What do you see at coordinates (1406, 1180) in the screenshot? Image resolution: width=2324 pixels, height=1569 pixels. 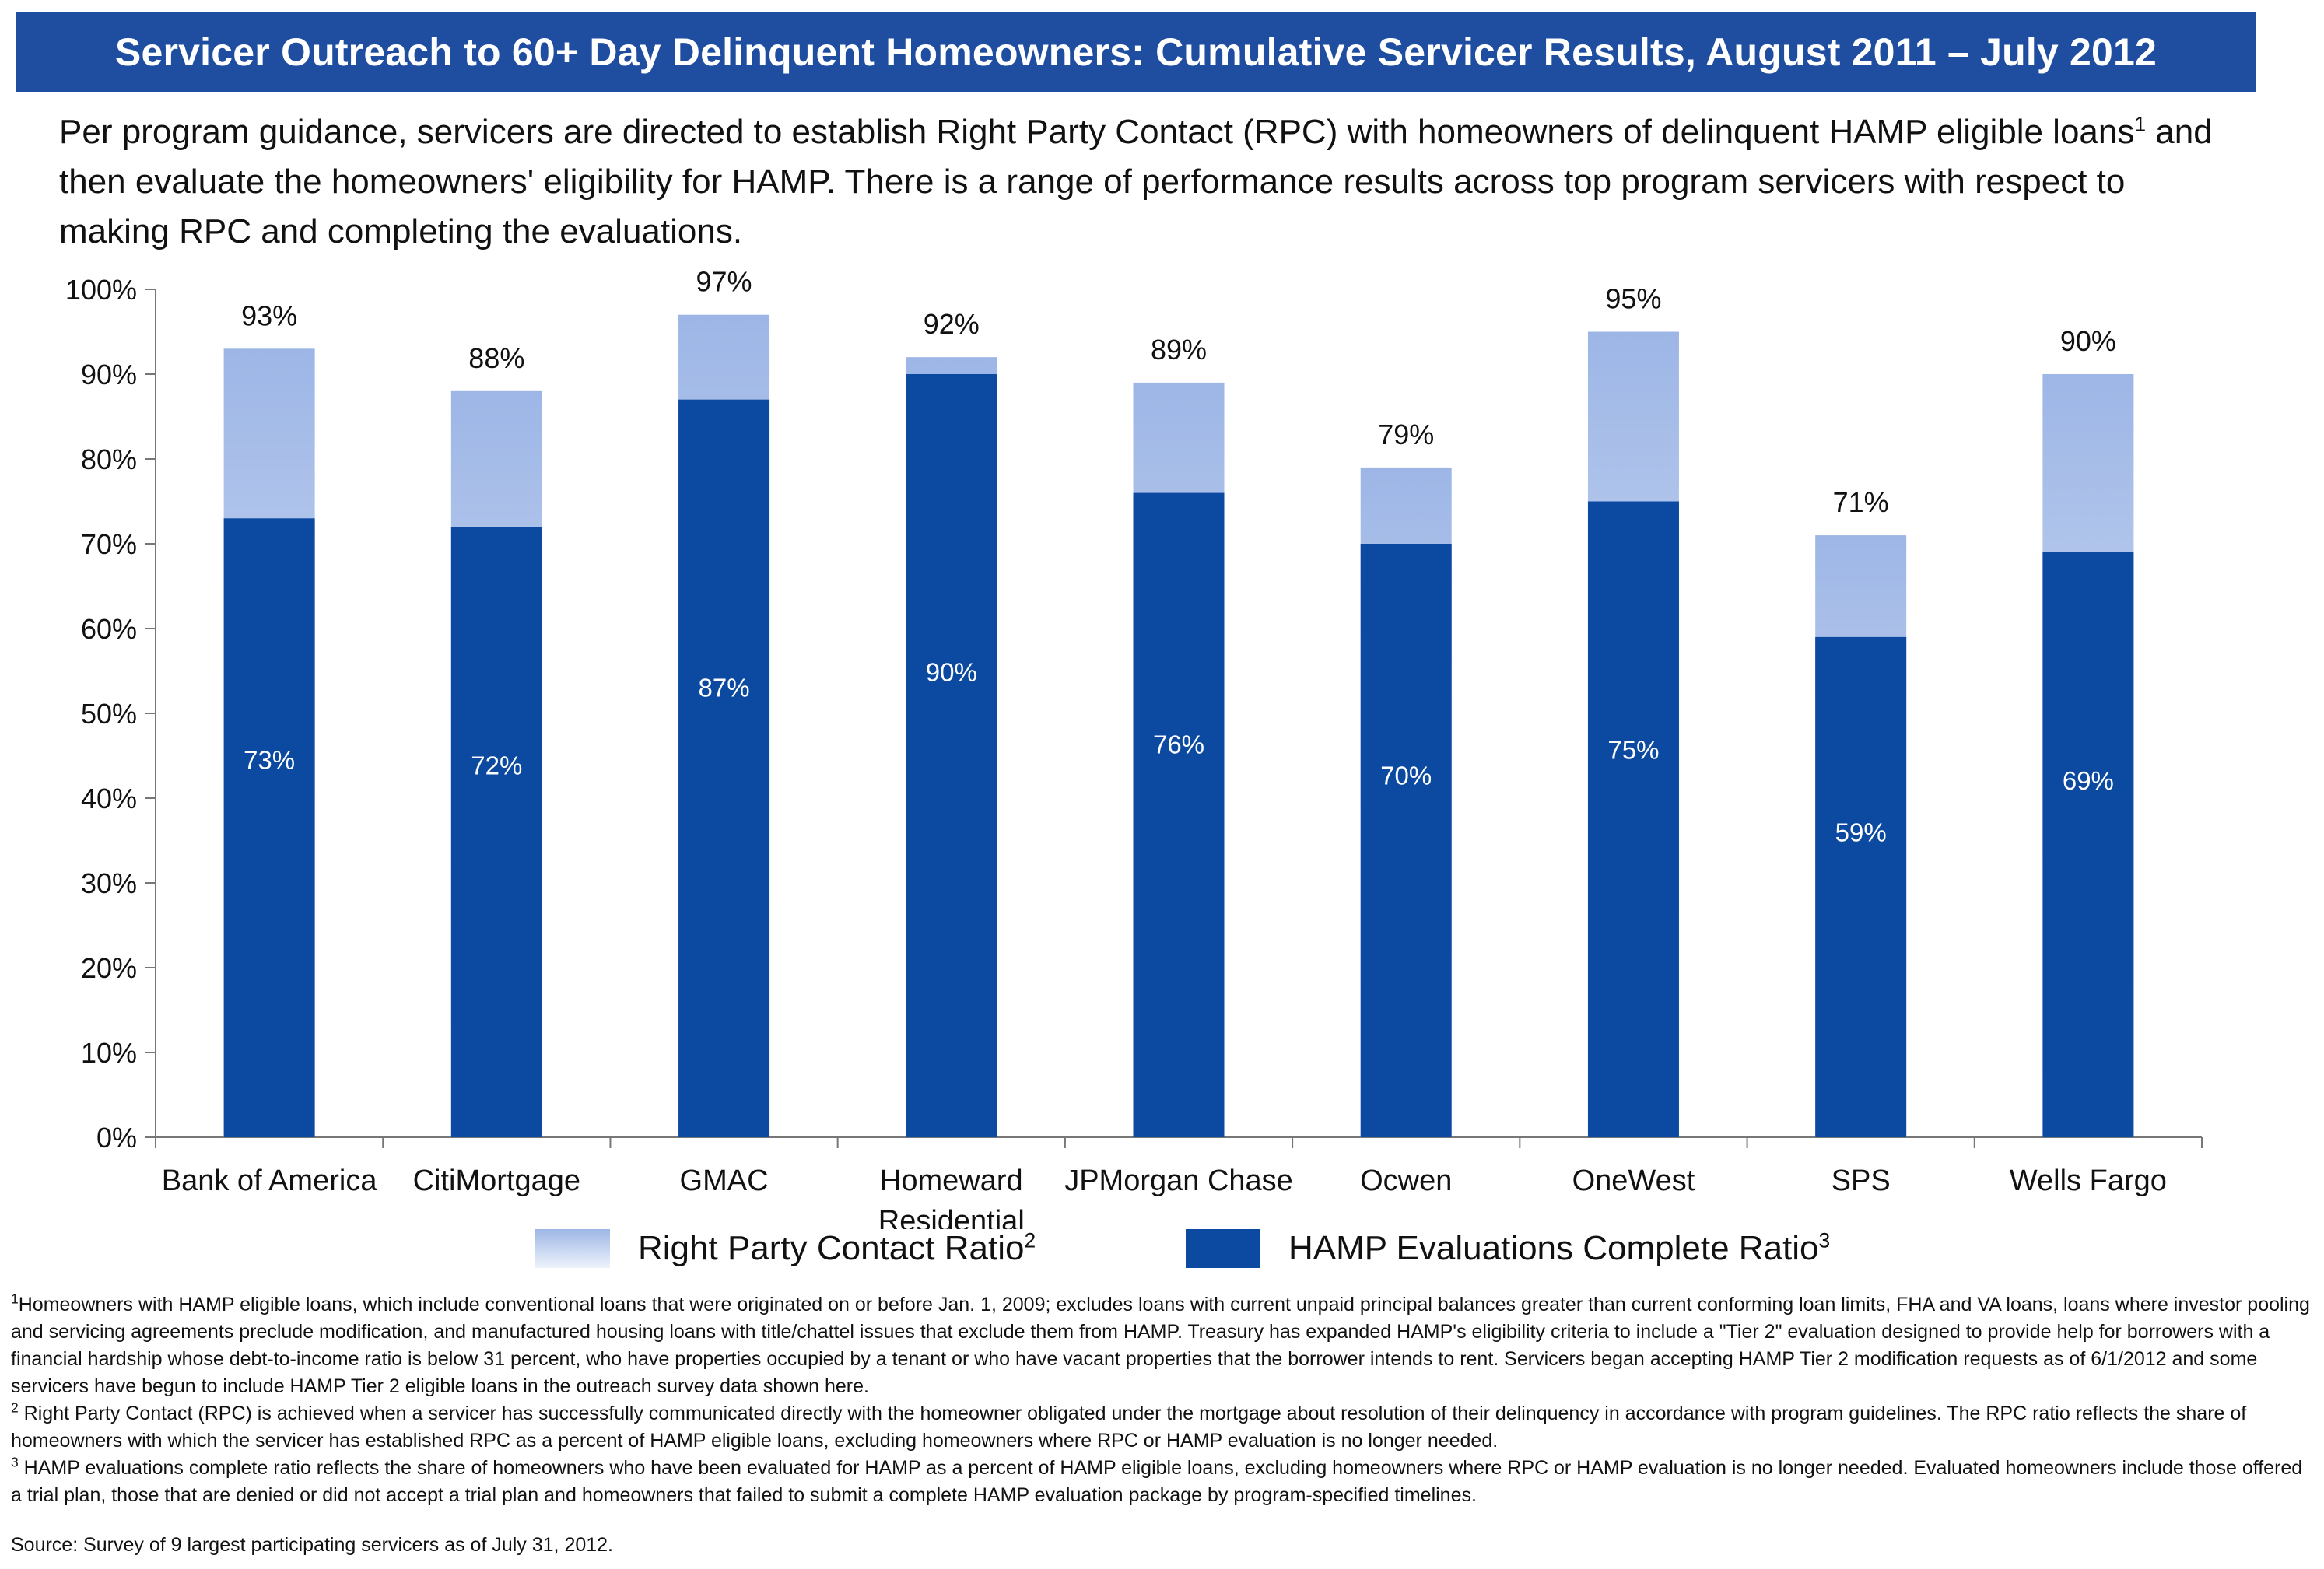 I see `x-tick-label: Ocwen` at bounding box center [1406, 1180].